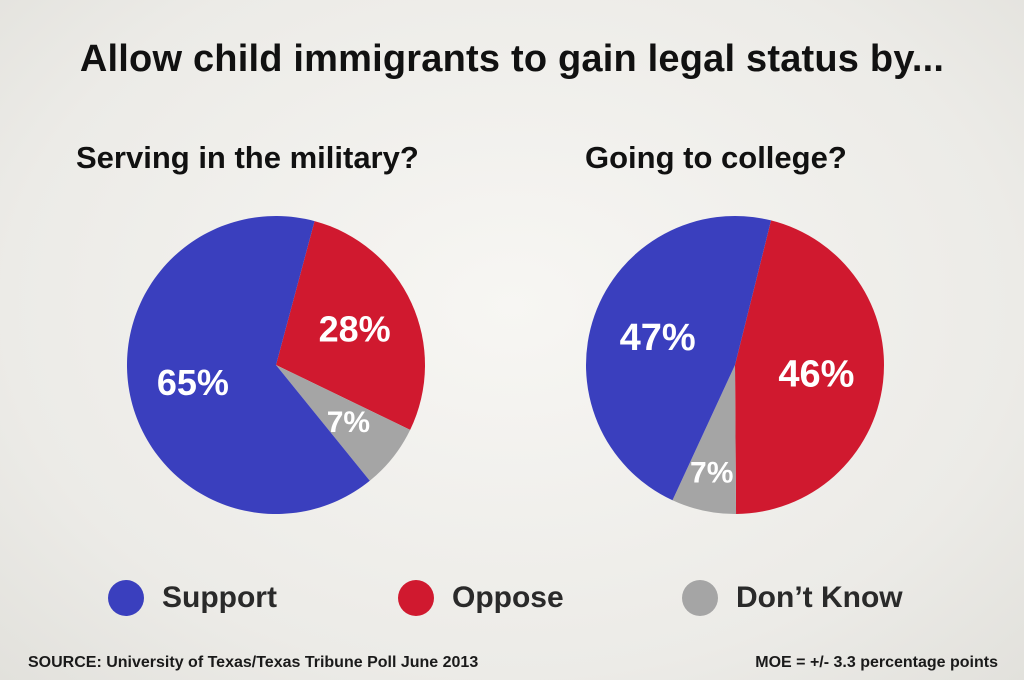 The image size is (1024, 680). I want to click on legend-swatch-dont-know, so click(700, 598).